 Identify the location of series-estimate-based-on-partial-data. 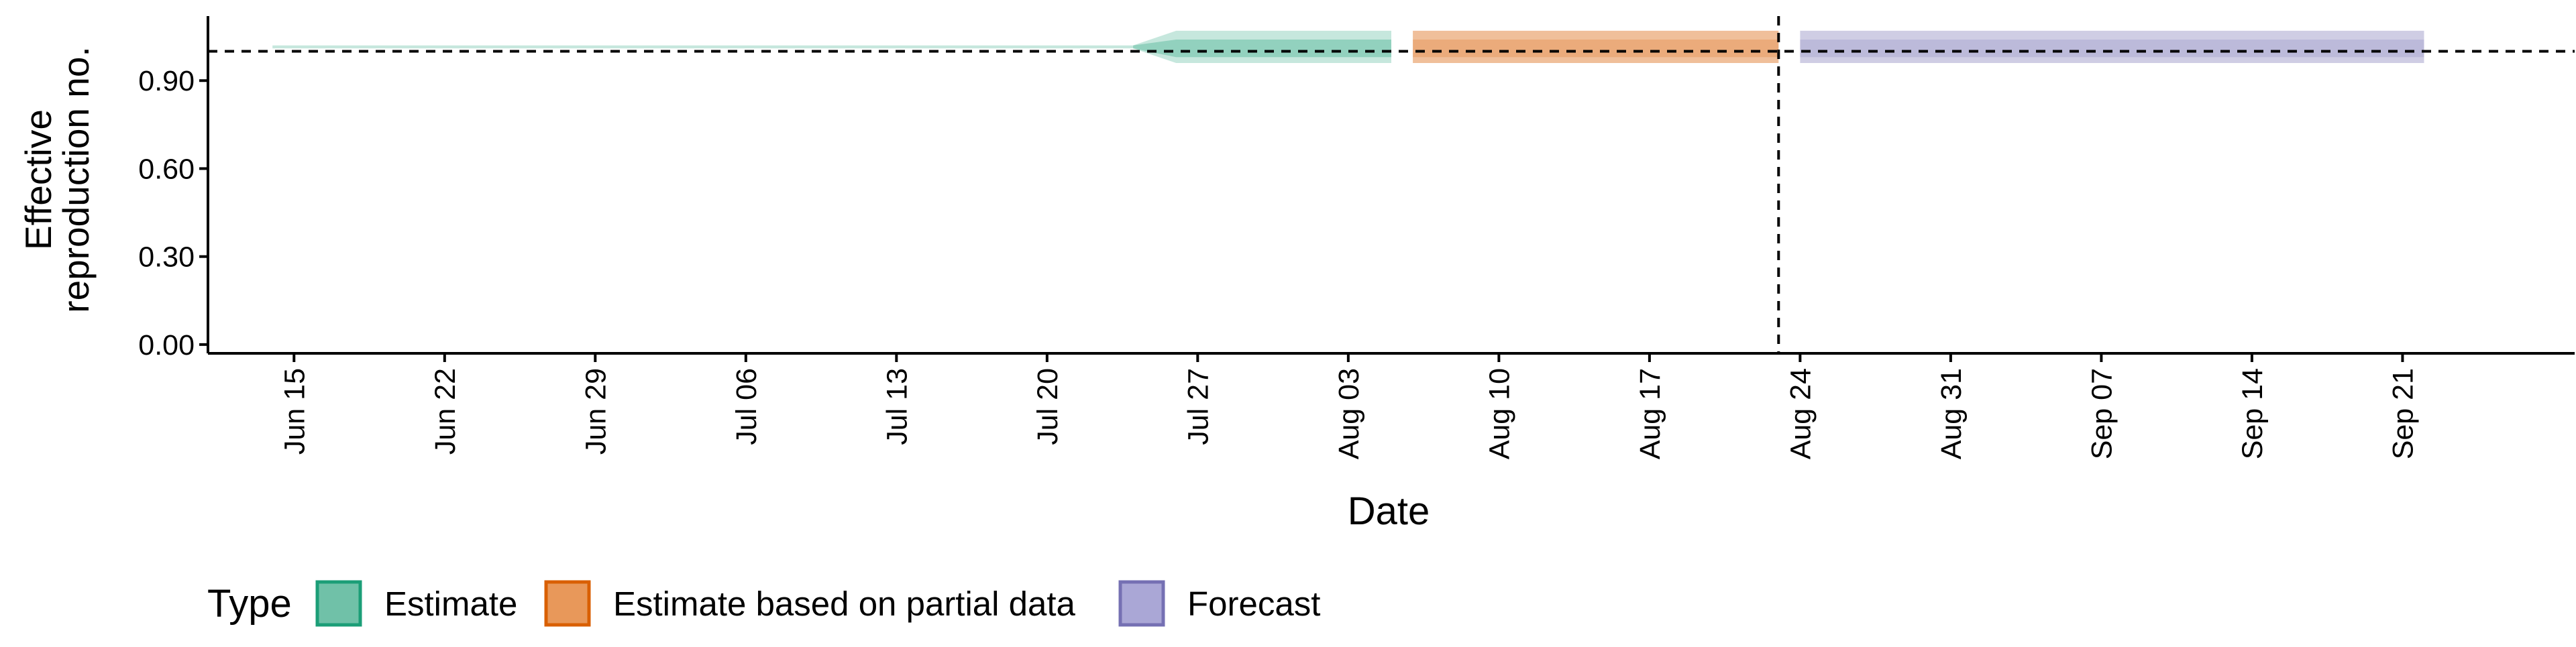
(1596, 46).